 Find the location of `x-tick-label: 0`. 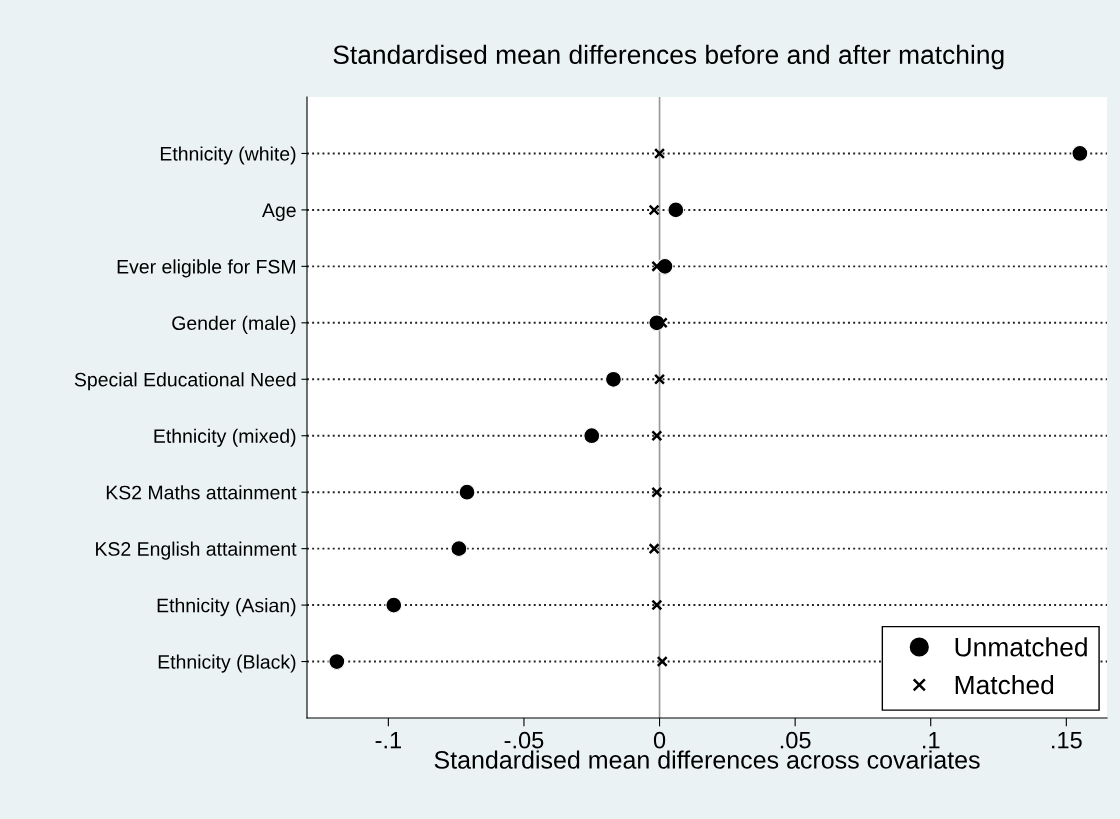

x-tick-label: 0 is located at coordinates (659, 740).